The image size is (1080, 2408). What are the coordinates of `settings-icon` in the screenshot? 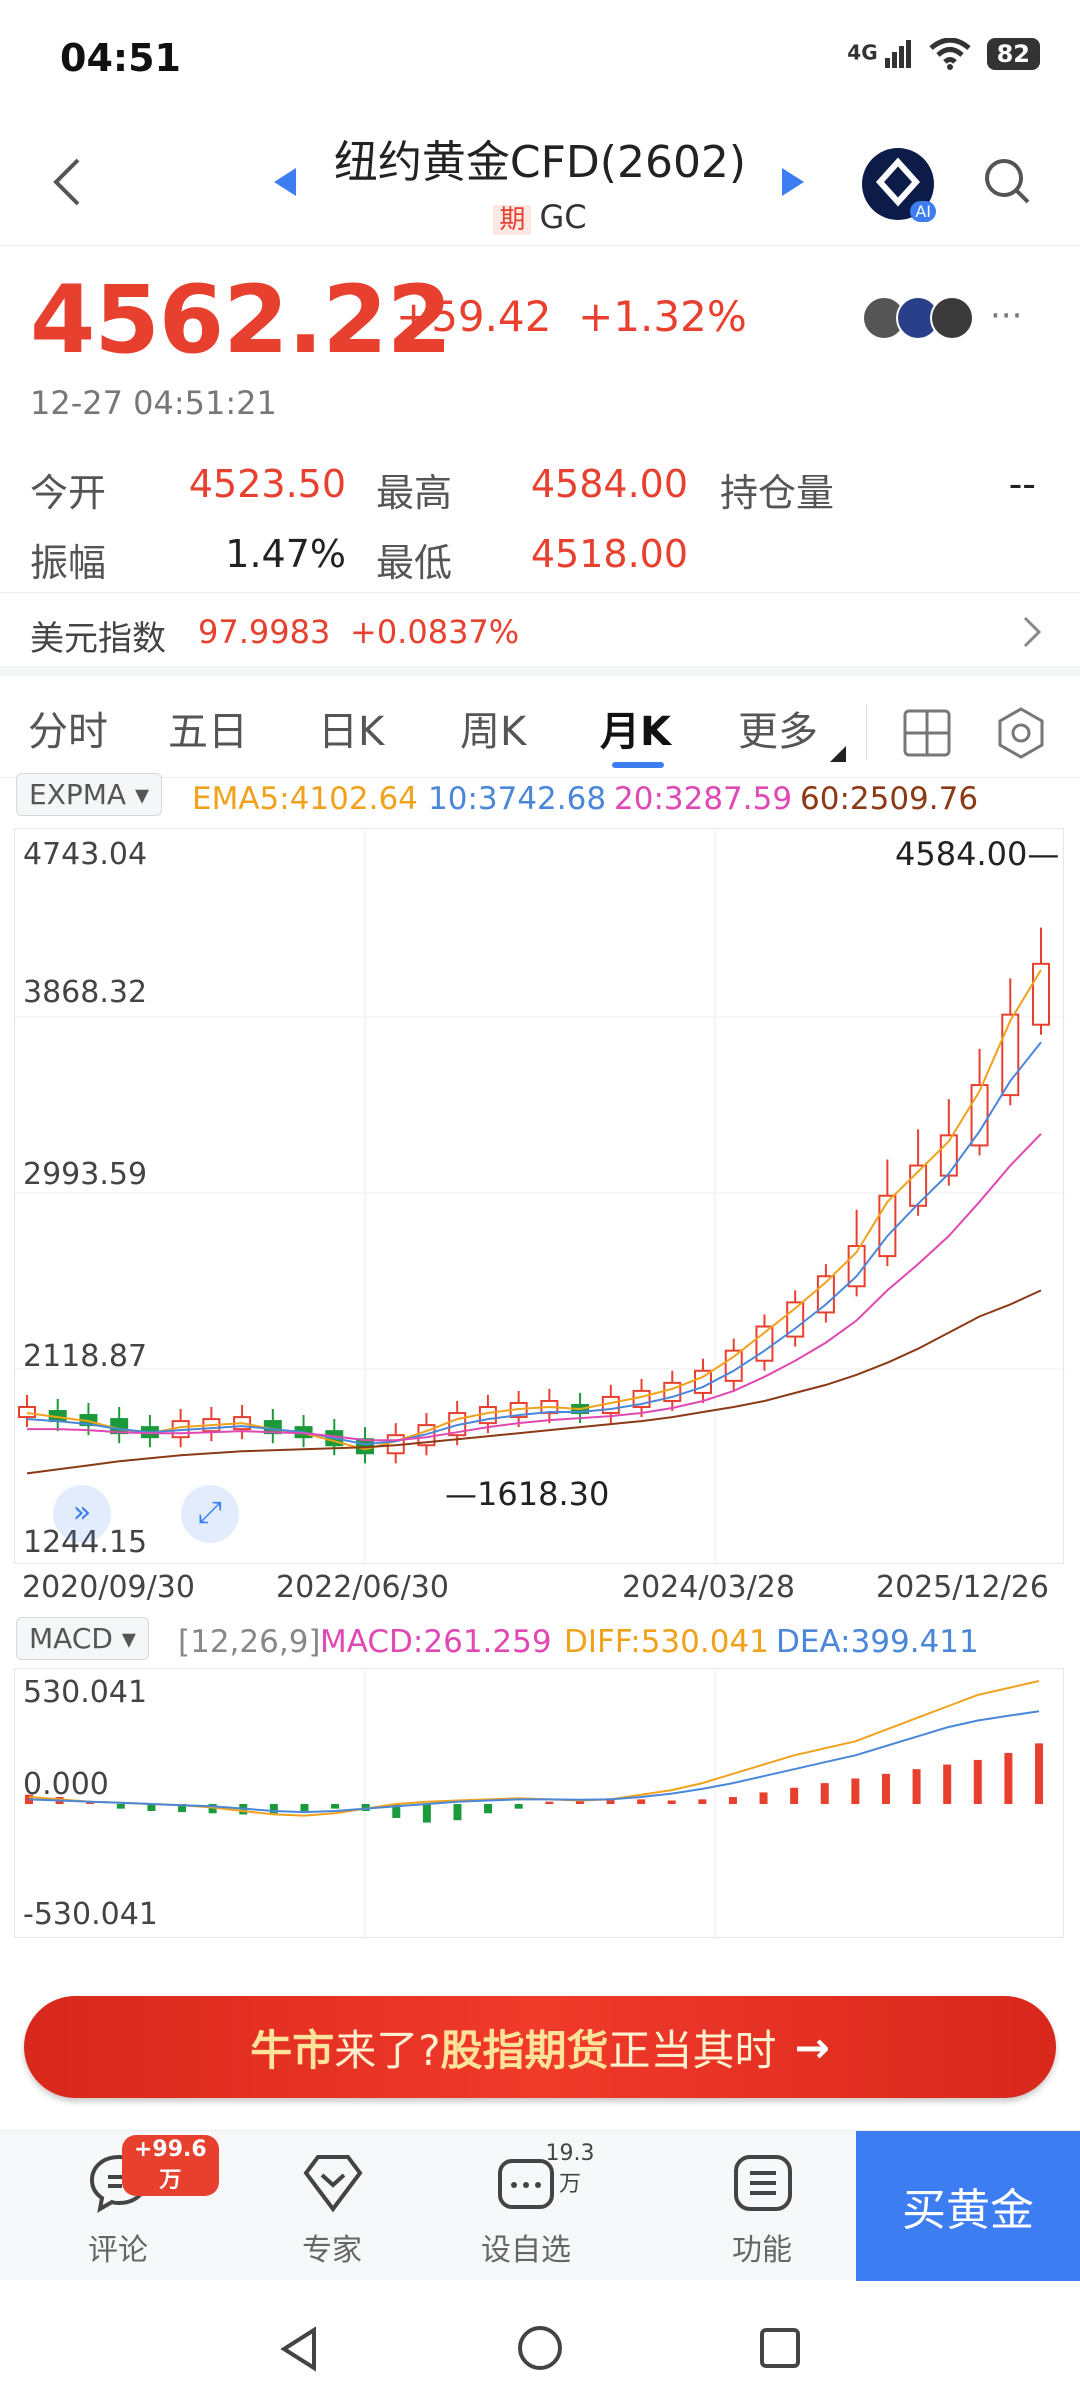 It's located at (1021, 733).